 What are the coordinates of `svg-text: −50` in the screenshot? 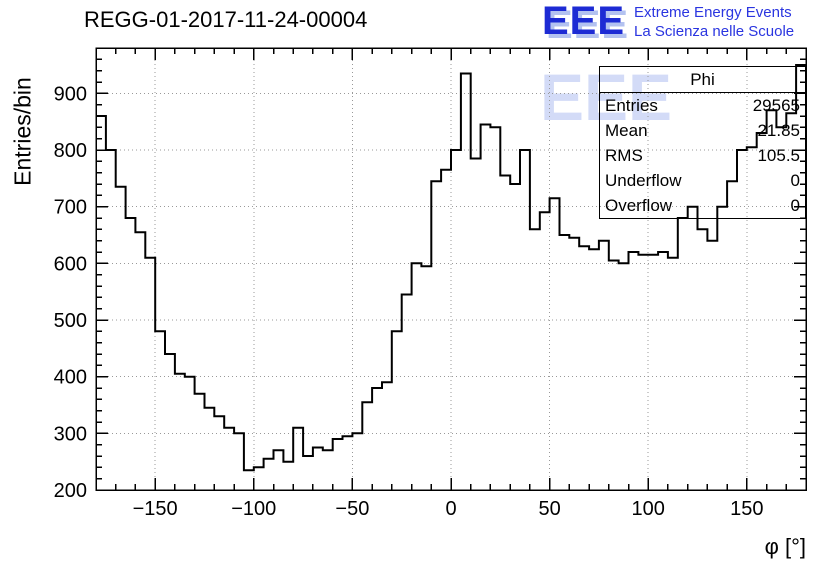 It's located at (352, 509).